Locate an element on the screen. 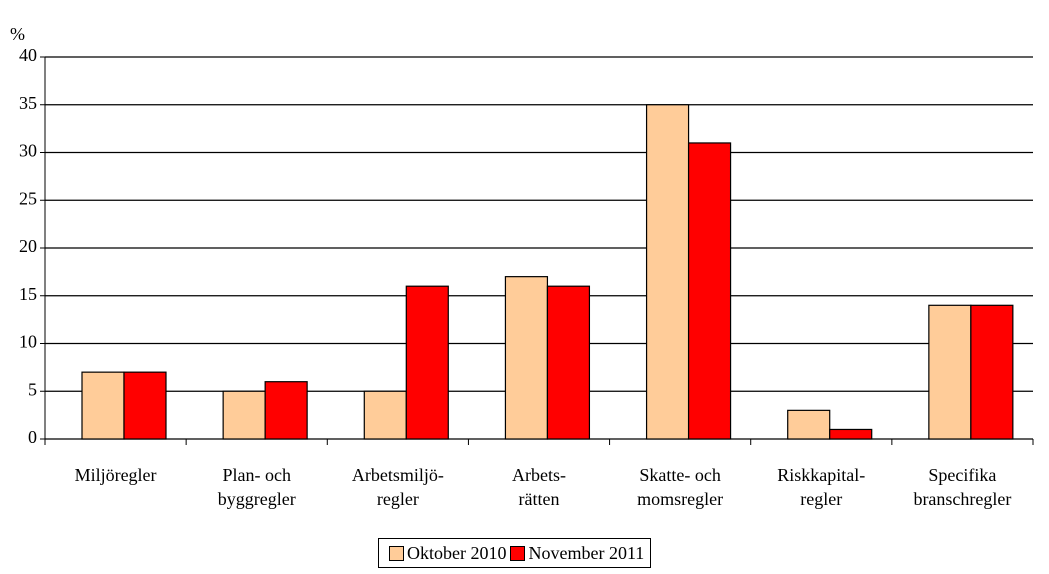 The image size is (1049, 574). legend-label: Oktober 2010 is located at coordinates (457, 552).